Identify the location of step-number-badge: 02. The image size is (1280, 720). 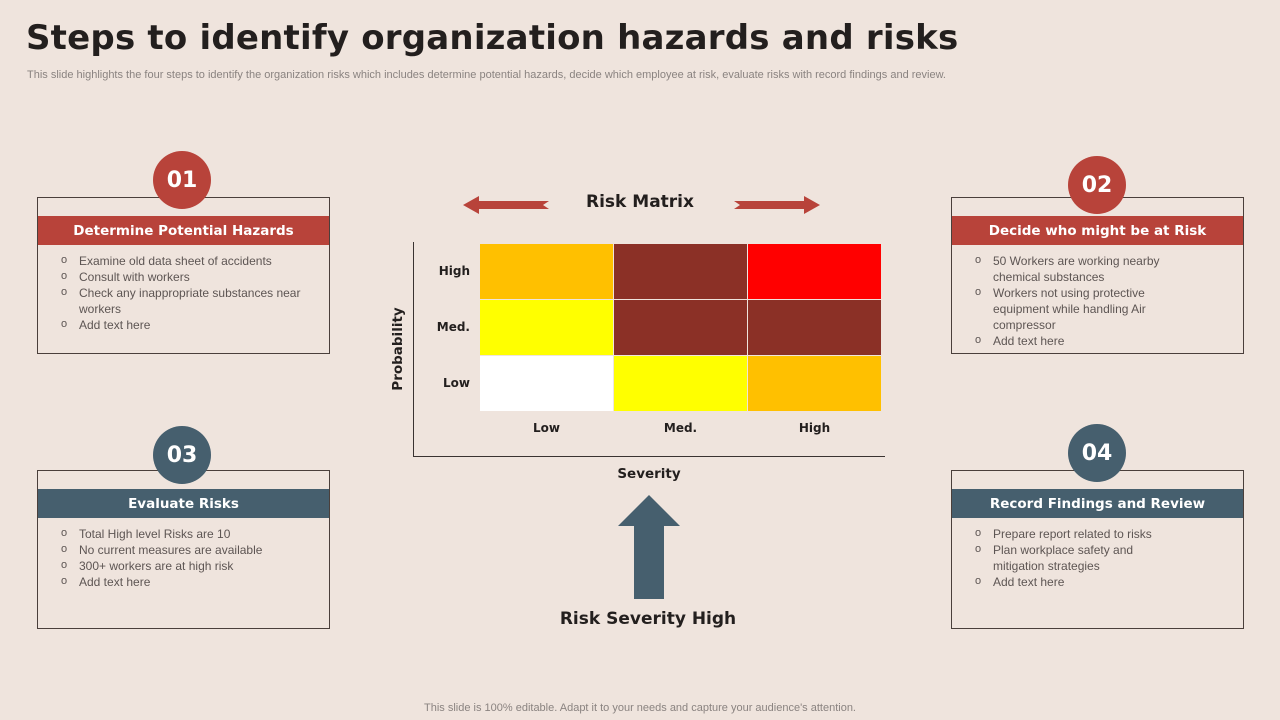
(1097, 185).